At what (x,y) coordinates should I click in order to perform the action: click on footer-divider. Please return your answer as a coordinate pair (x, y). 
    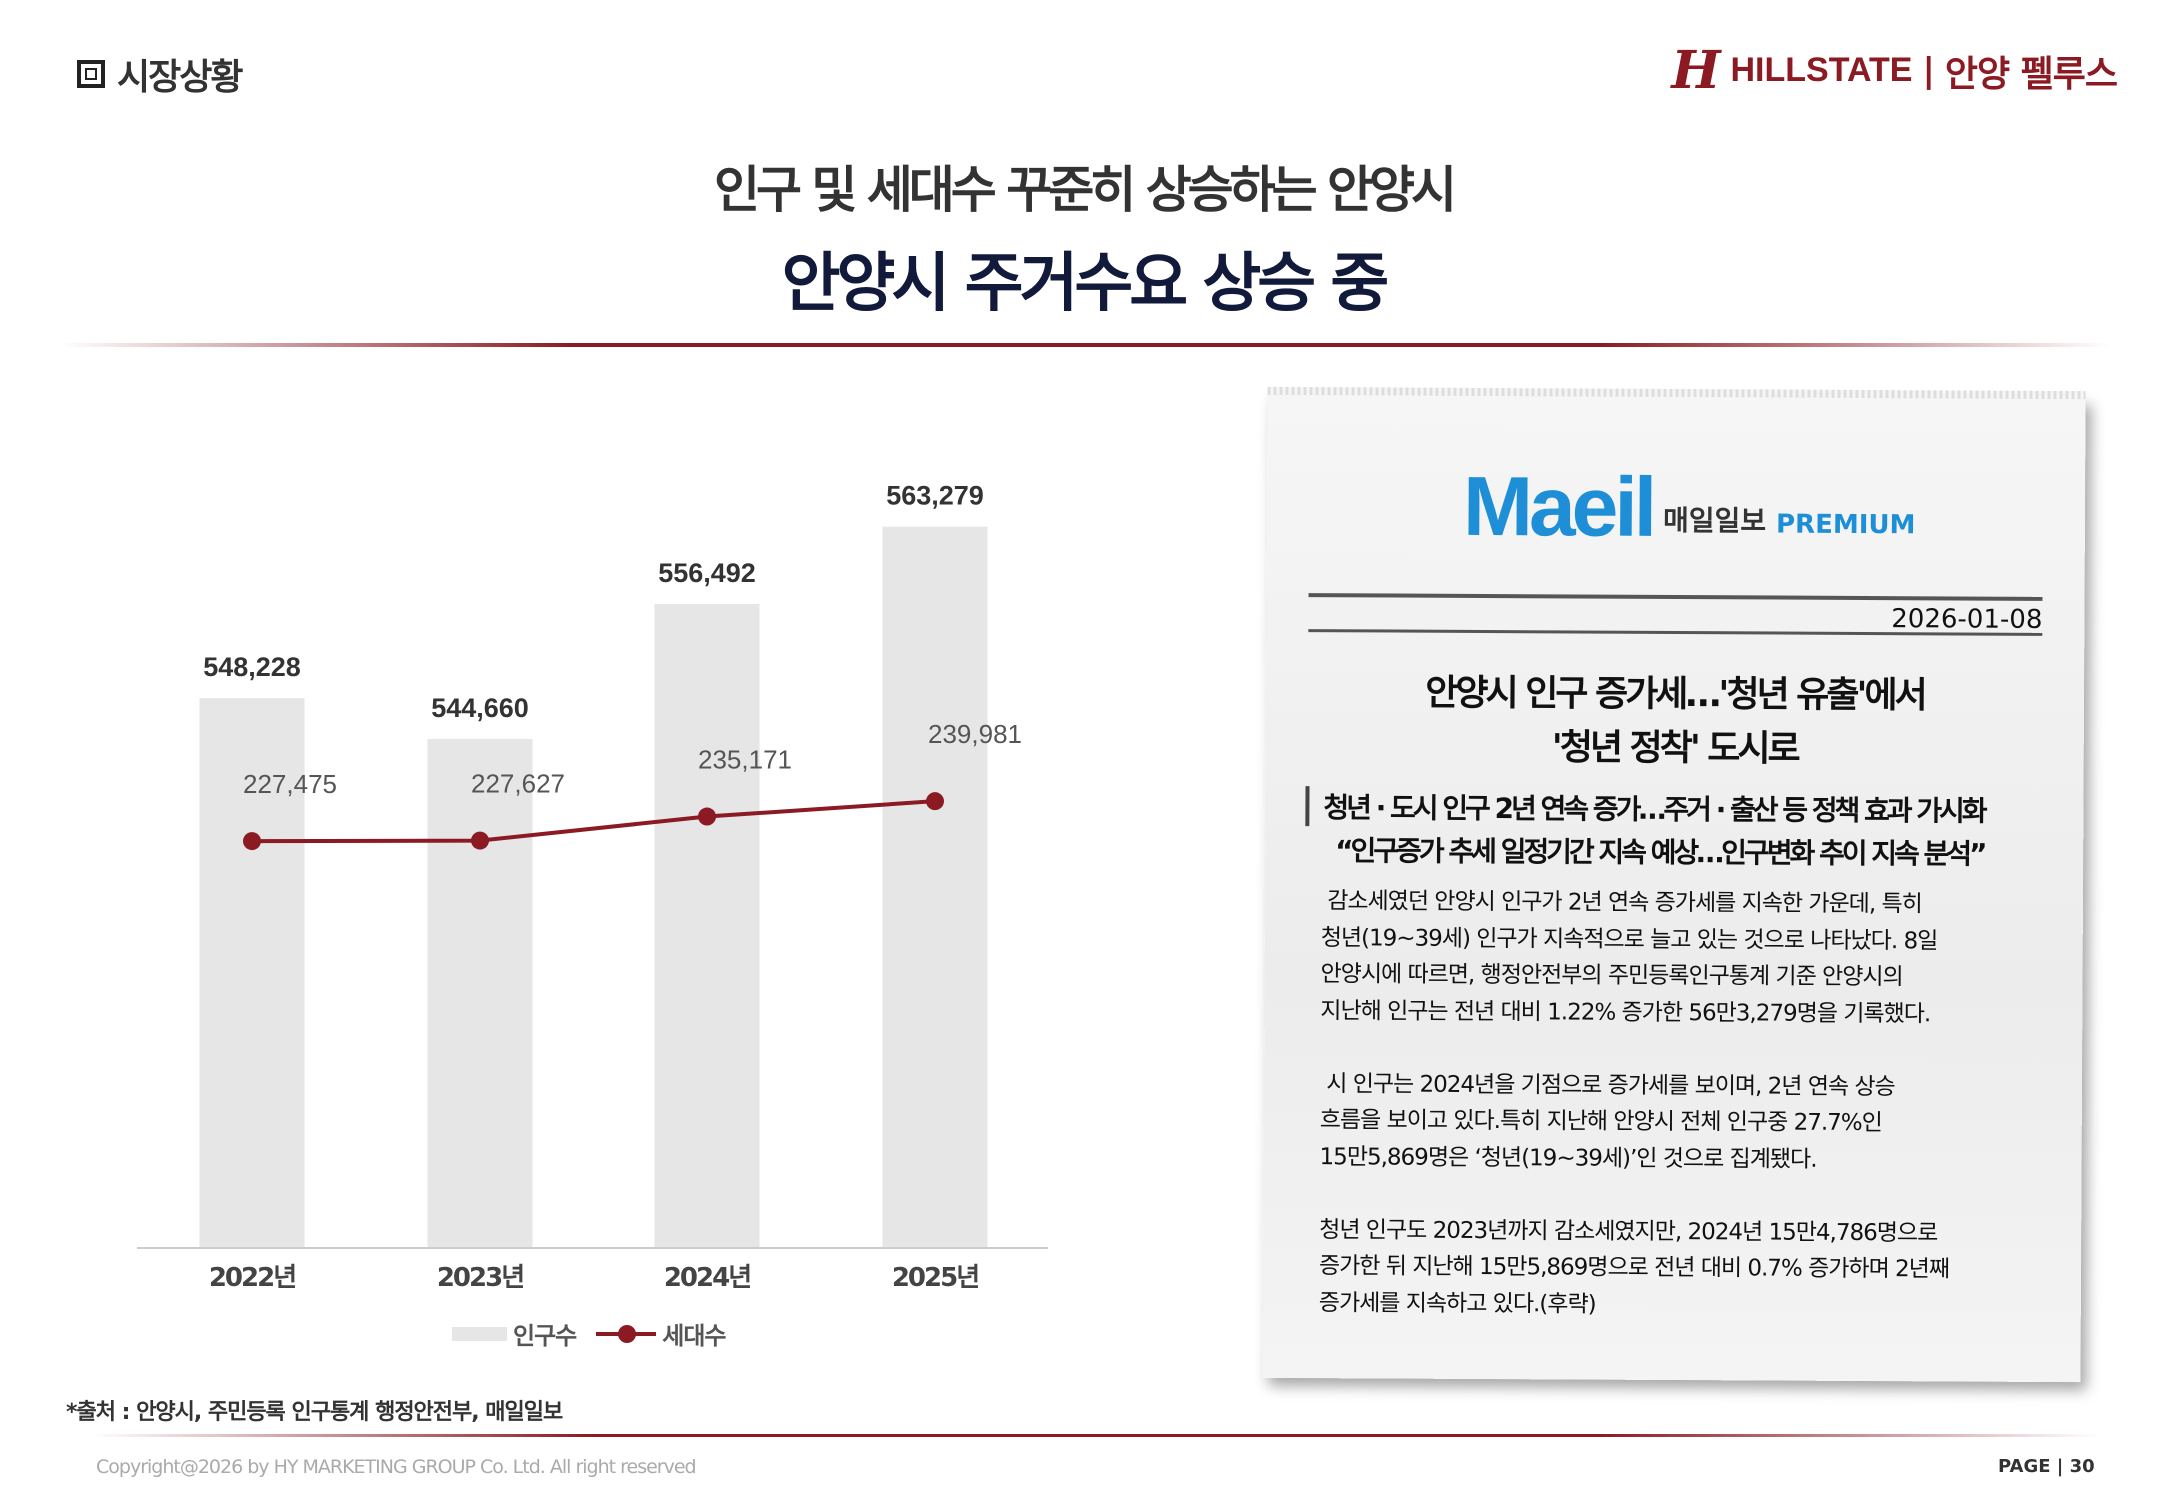
    Looking at the image, I should click on (1095, 1435).